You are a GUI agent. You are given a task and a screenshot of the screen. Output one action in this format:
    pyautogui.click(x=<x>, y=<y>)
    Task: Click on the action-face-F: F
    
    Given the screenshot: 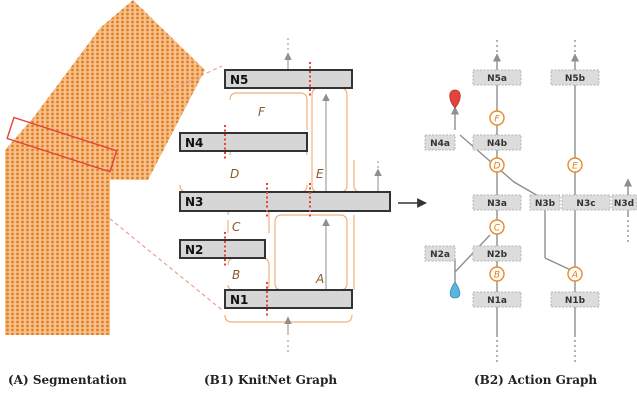 What is the action you would take?
    pyautogui.click(x=497, y=120)
    